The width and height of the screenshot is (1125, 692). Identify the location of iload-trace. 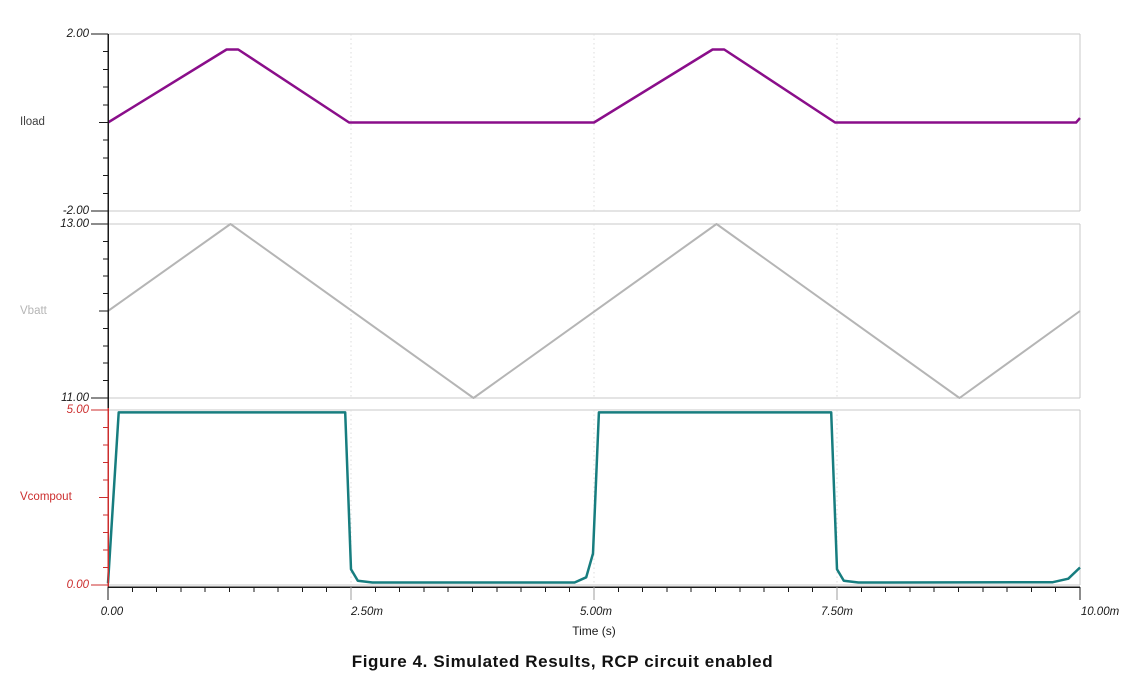
(594, 86).